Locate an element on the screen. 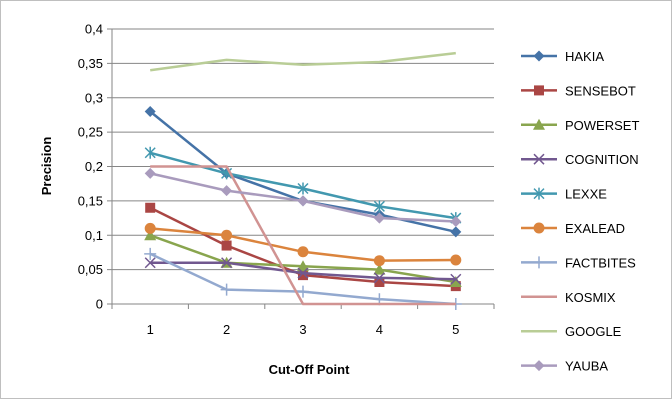 The width and height of the screenshot is (672, 399). legend-label: GOOGLE is located at coordinates (593, 331).